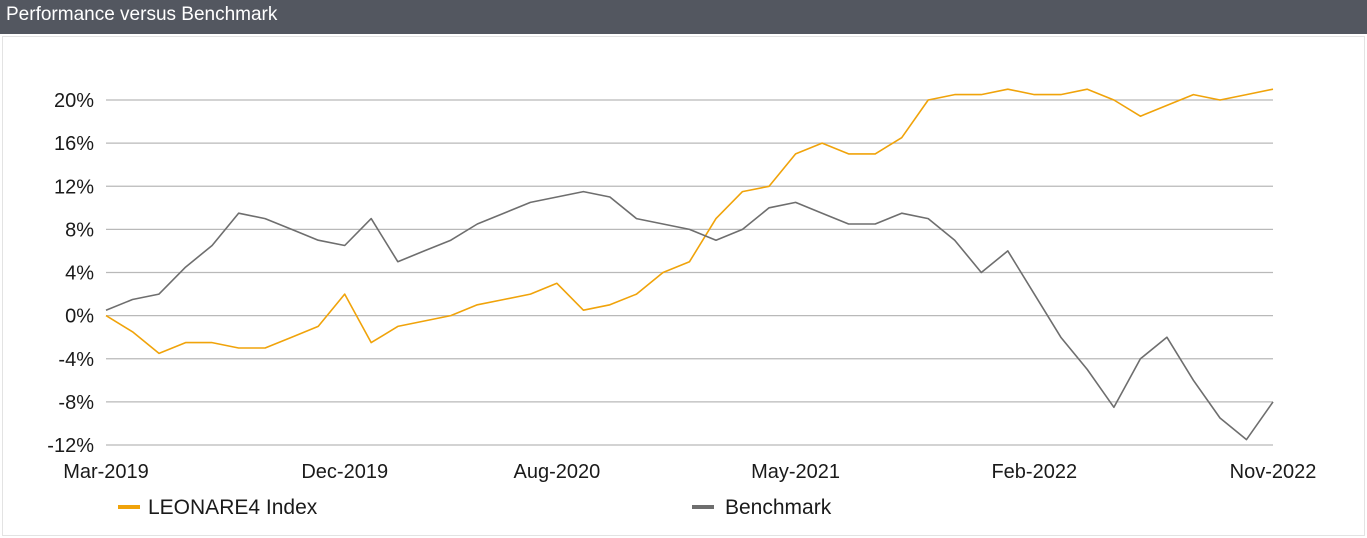 The image size is (1367, 538). What do you see at coordinates (74, 101) in the screenshot?
I see `y-tick-label: 20%` at bounding box center [74, 101].